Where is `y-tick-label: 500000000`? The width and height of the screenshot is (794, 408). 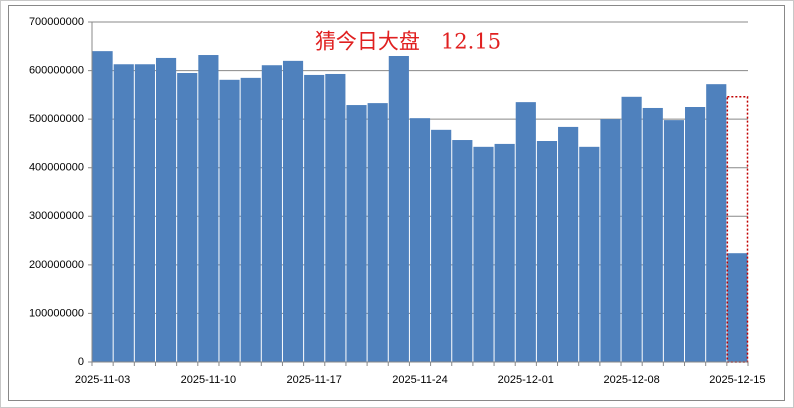
y-tick-label: 500000000 is located at coordinates (56, 119).